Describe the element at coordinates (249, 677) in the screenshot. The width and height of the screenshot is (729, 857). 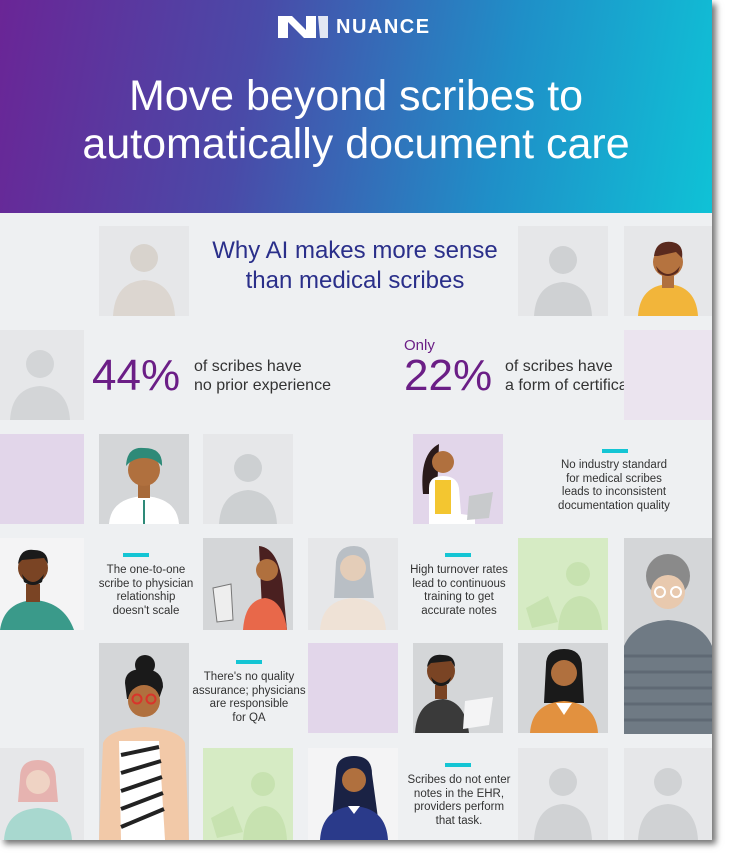
I see `note-line: There's no quality` at that location.